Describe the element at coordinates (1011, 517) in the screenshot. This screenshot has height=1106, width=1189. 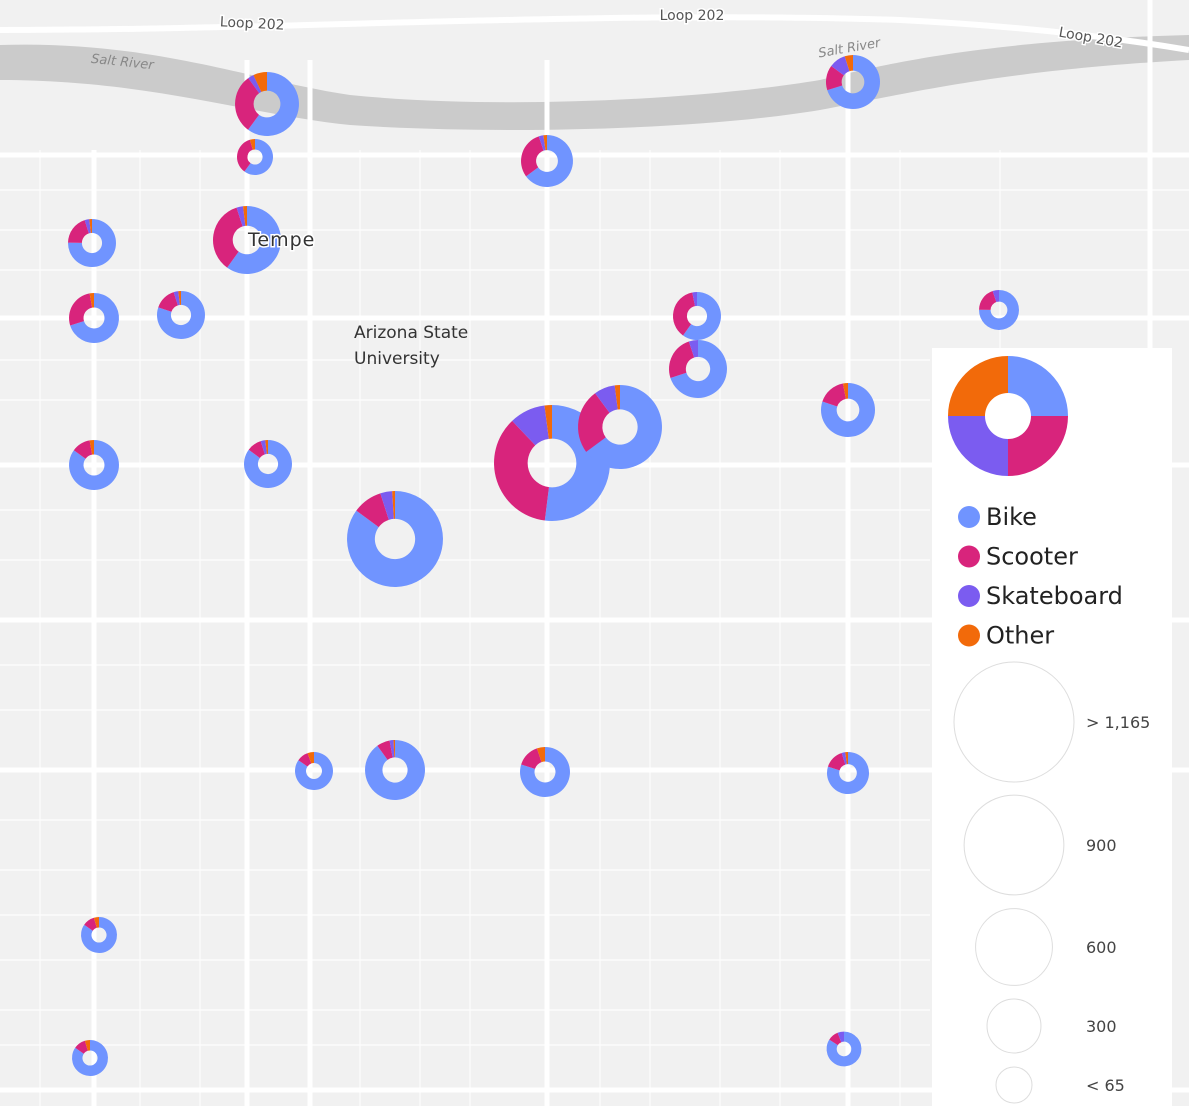
I see `legend-label: Bike` at that location.